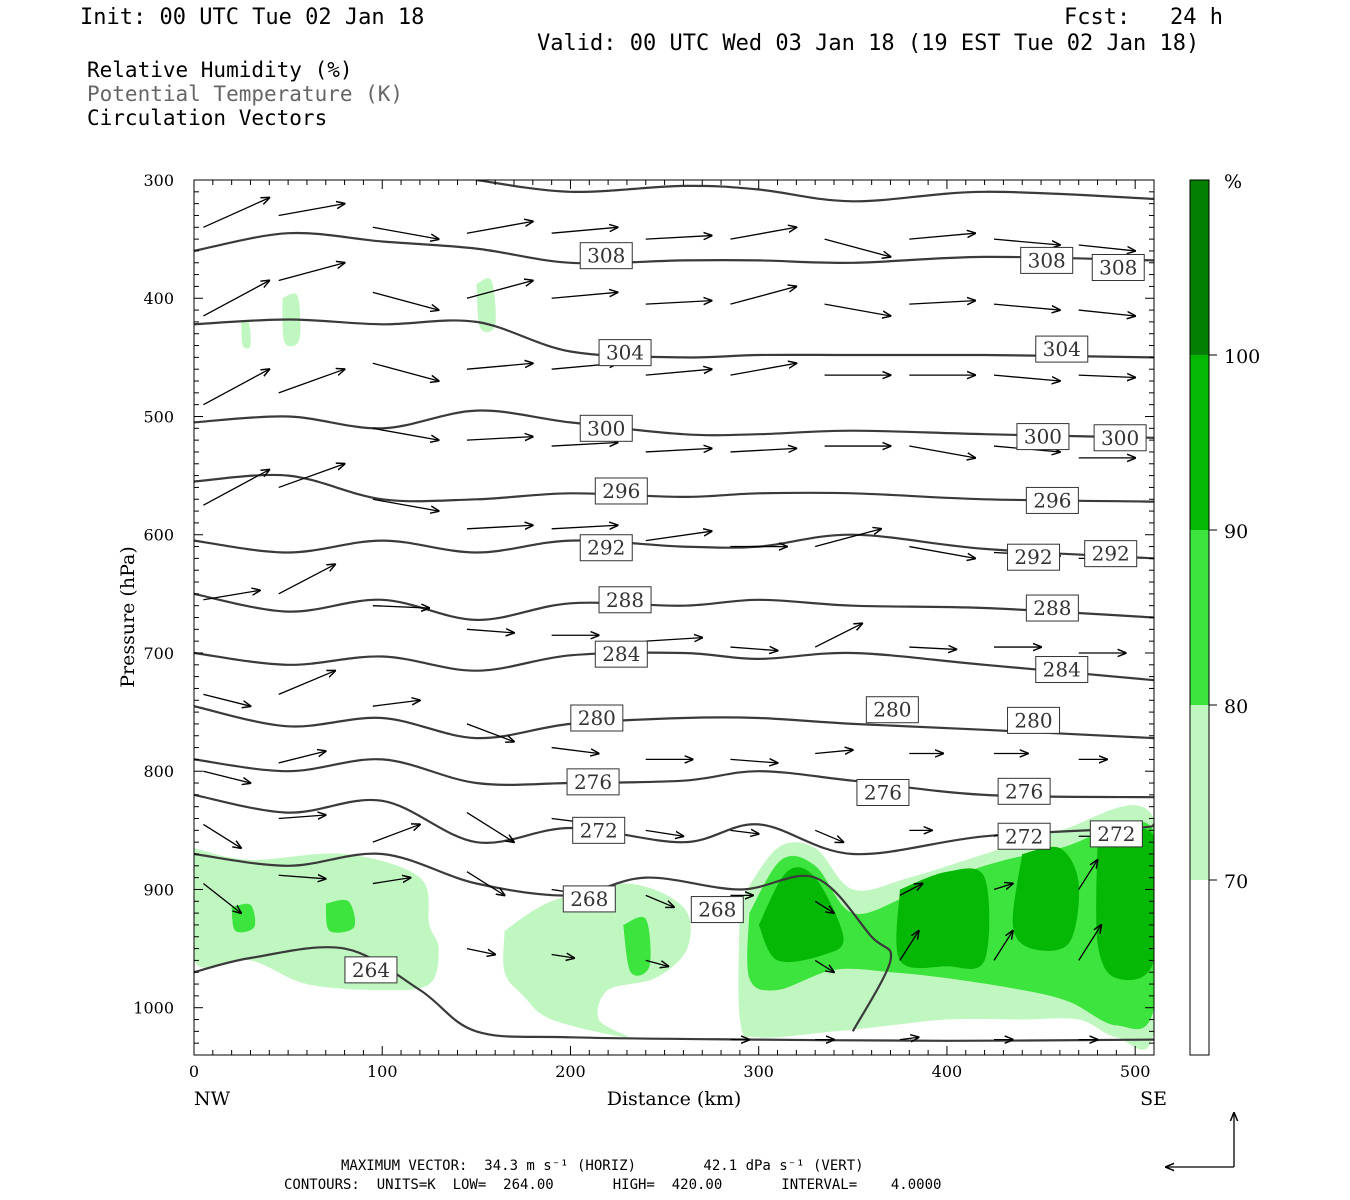 This screenshot has width=1350, height=1200. I want to click on contour-label-272: 272, so click(599, 830).